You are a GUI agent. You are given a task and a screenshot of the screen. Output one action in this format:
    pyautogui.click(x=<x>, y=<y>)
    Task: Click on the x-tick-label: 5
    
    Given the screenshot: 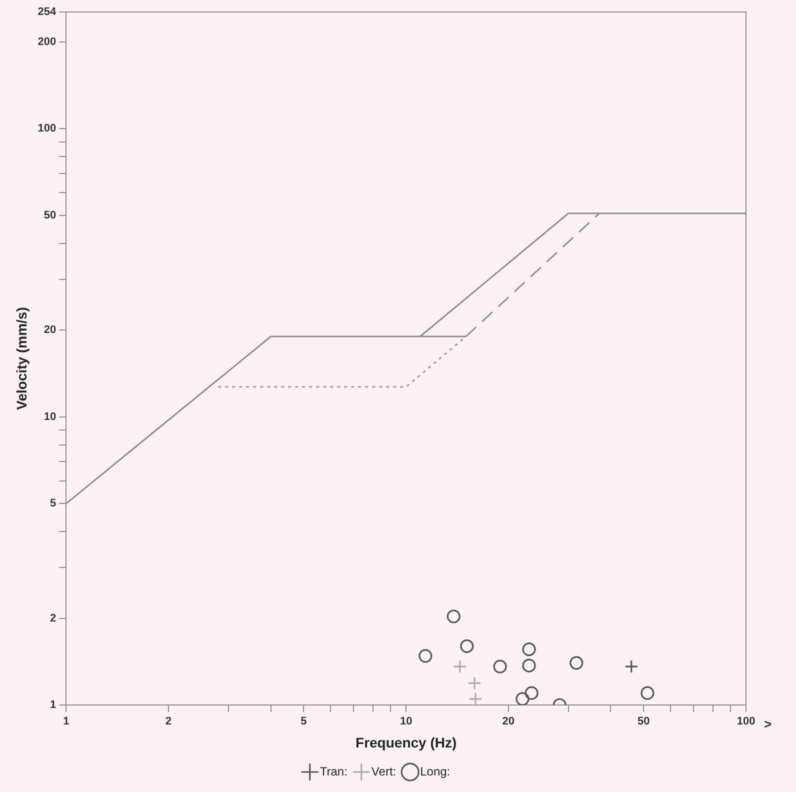 What is the action you would take?
    pyautogui.click(x=303, y=722)
    